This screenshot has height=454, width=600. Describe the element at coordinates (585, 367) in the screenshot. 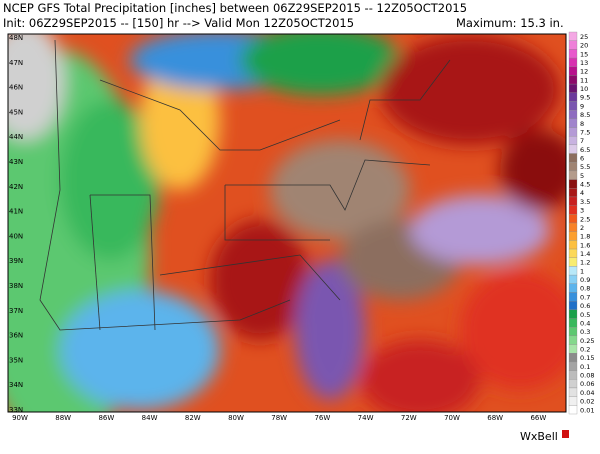

I see `colorbar-label: 0.1` at that location.